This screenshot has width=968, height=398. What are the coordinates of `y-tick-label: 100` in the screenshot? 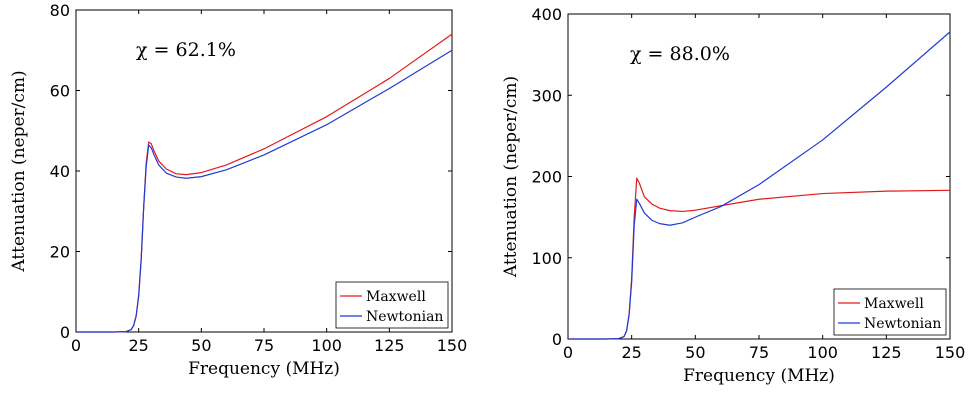 It's located at (546, 258).